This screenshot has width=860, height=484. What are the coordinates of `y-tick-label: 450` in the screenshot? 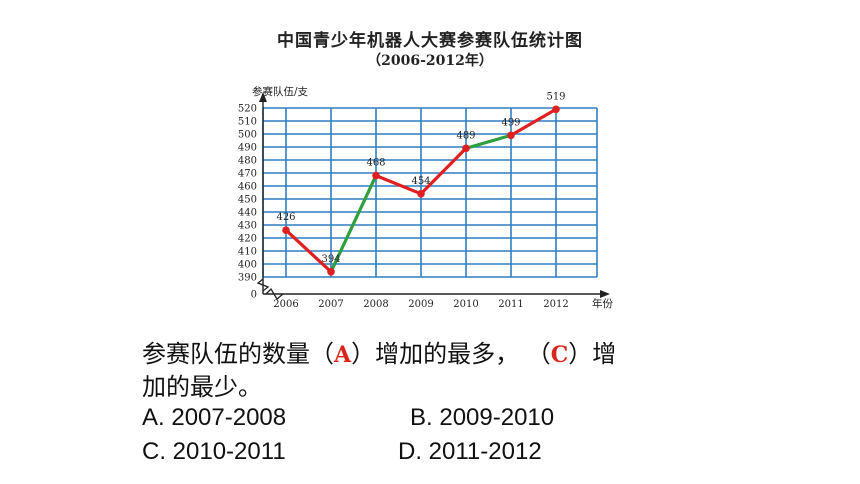 It's located at (247, 200).